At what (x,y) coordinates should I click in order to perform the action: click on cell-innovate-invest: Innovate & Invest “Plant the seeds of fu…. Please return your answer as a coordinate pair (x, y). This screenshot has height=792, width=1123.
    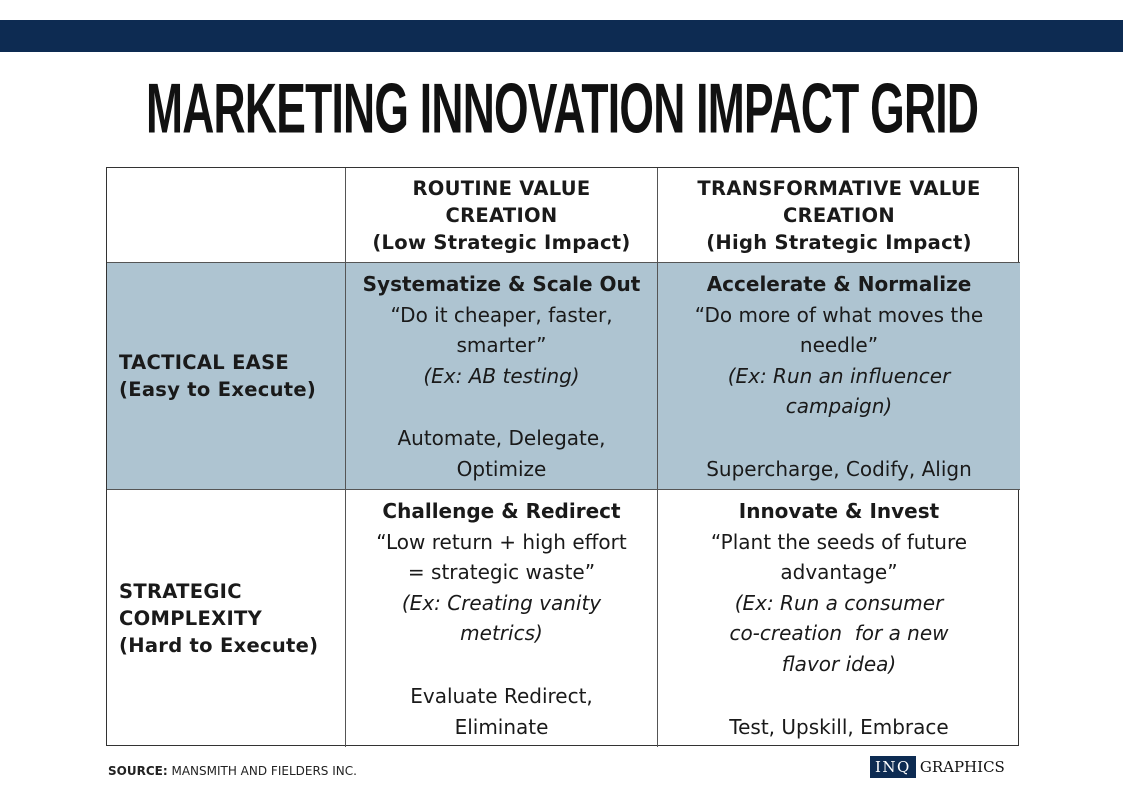
    Looking at the image, I should click on (839, 618).